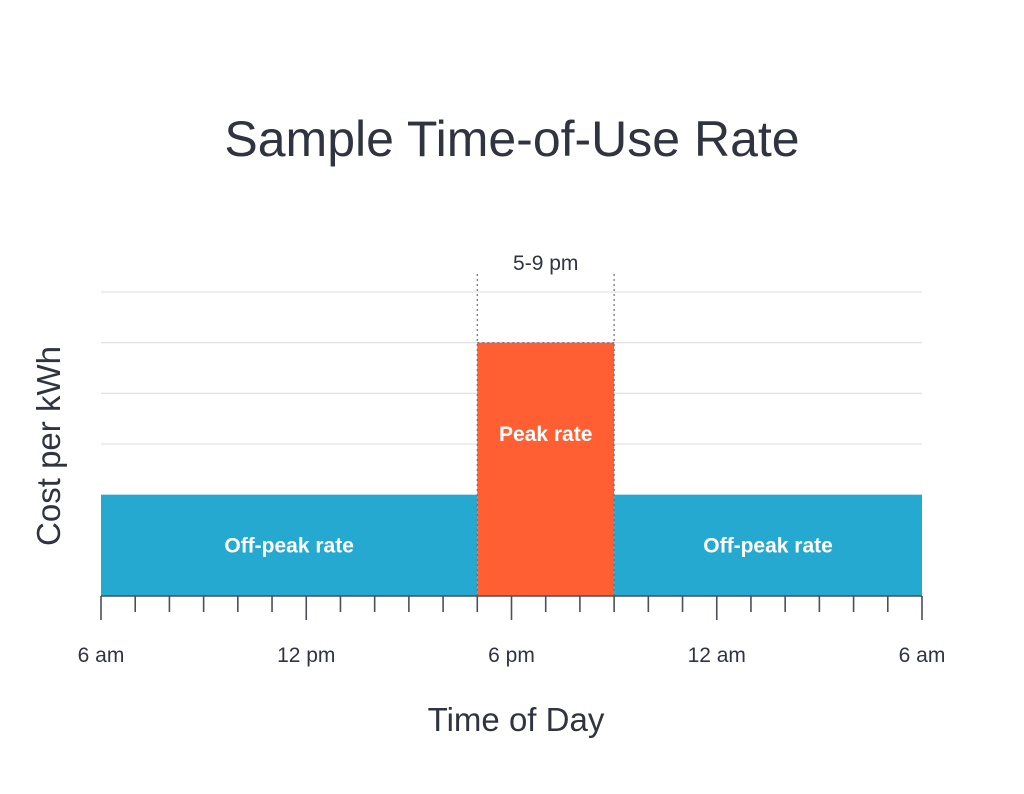 This screenshot has height=794, width=1024. Describe the element at coordinates (101, 655) in the screenshot. I see `x-tick-label-0: 6 am` at that location.